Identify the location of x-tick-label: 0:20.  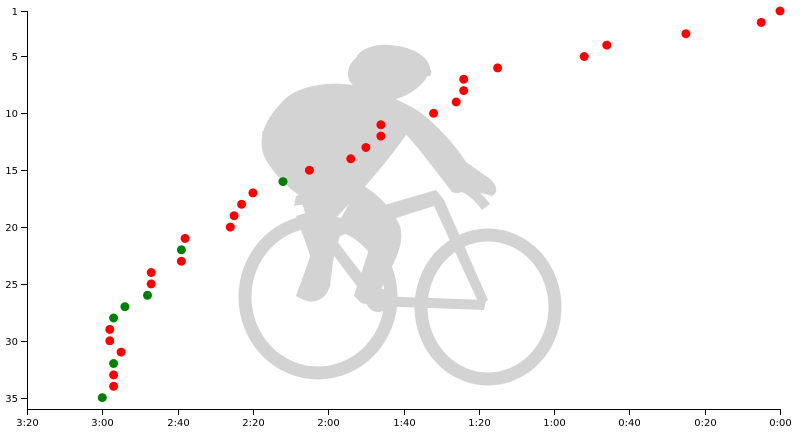
(705, 423).